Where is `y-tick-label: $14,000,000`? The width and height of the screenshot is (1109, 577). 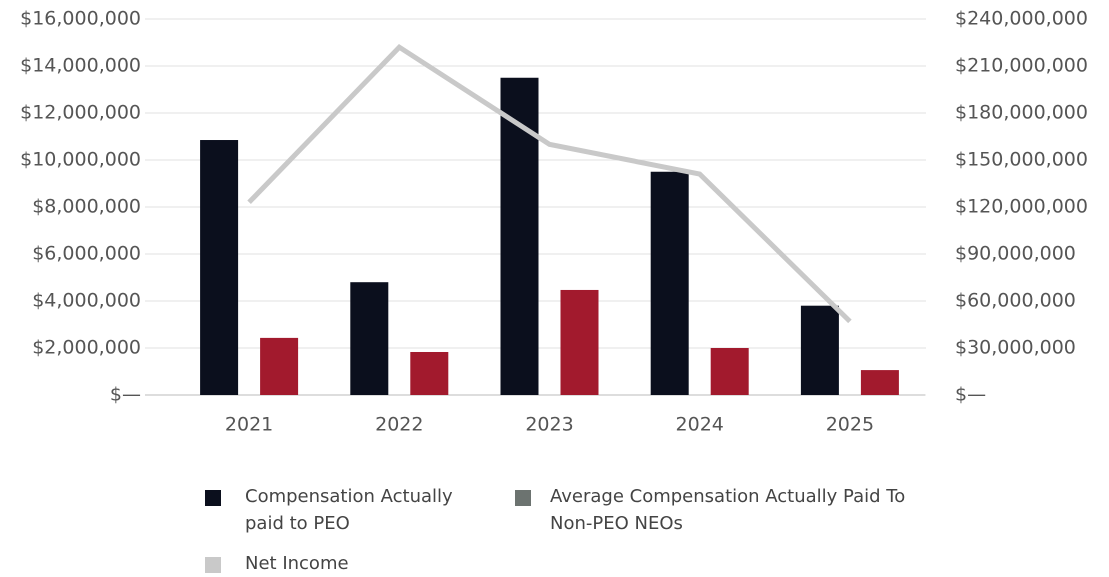 y-tick-label: $14,000,000 is located at coordinates (80, 66).